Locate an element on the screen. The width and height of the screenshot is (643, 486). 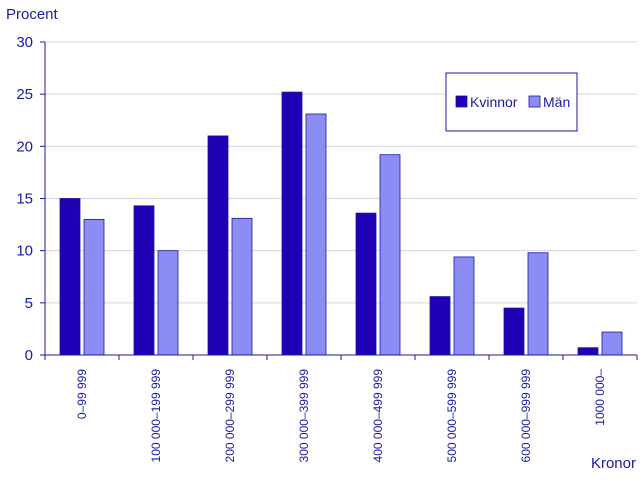
x-tick-label: 400 000–499 999 is located at coordinates (378, 416).